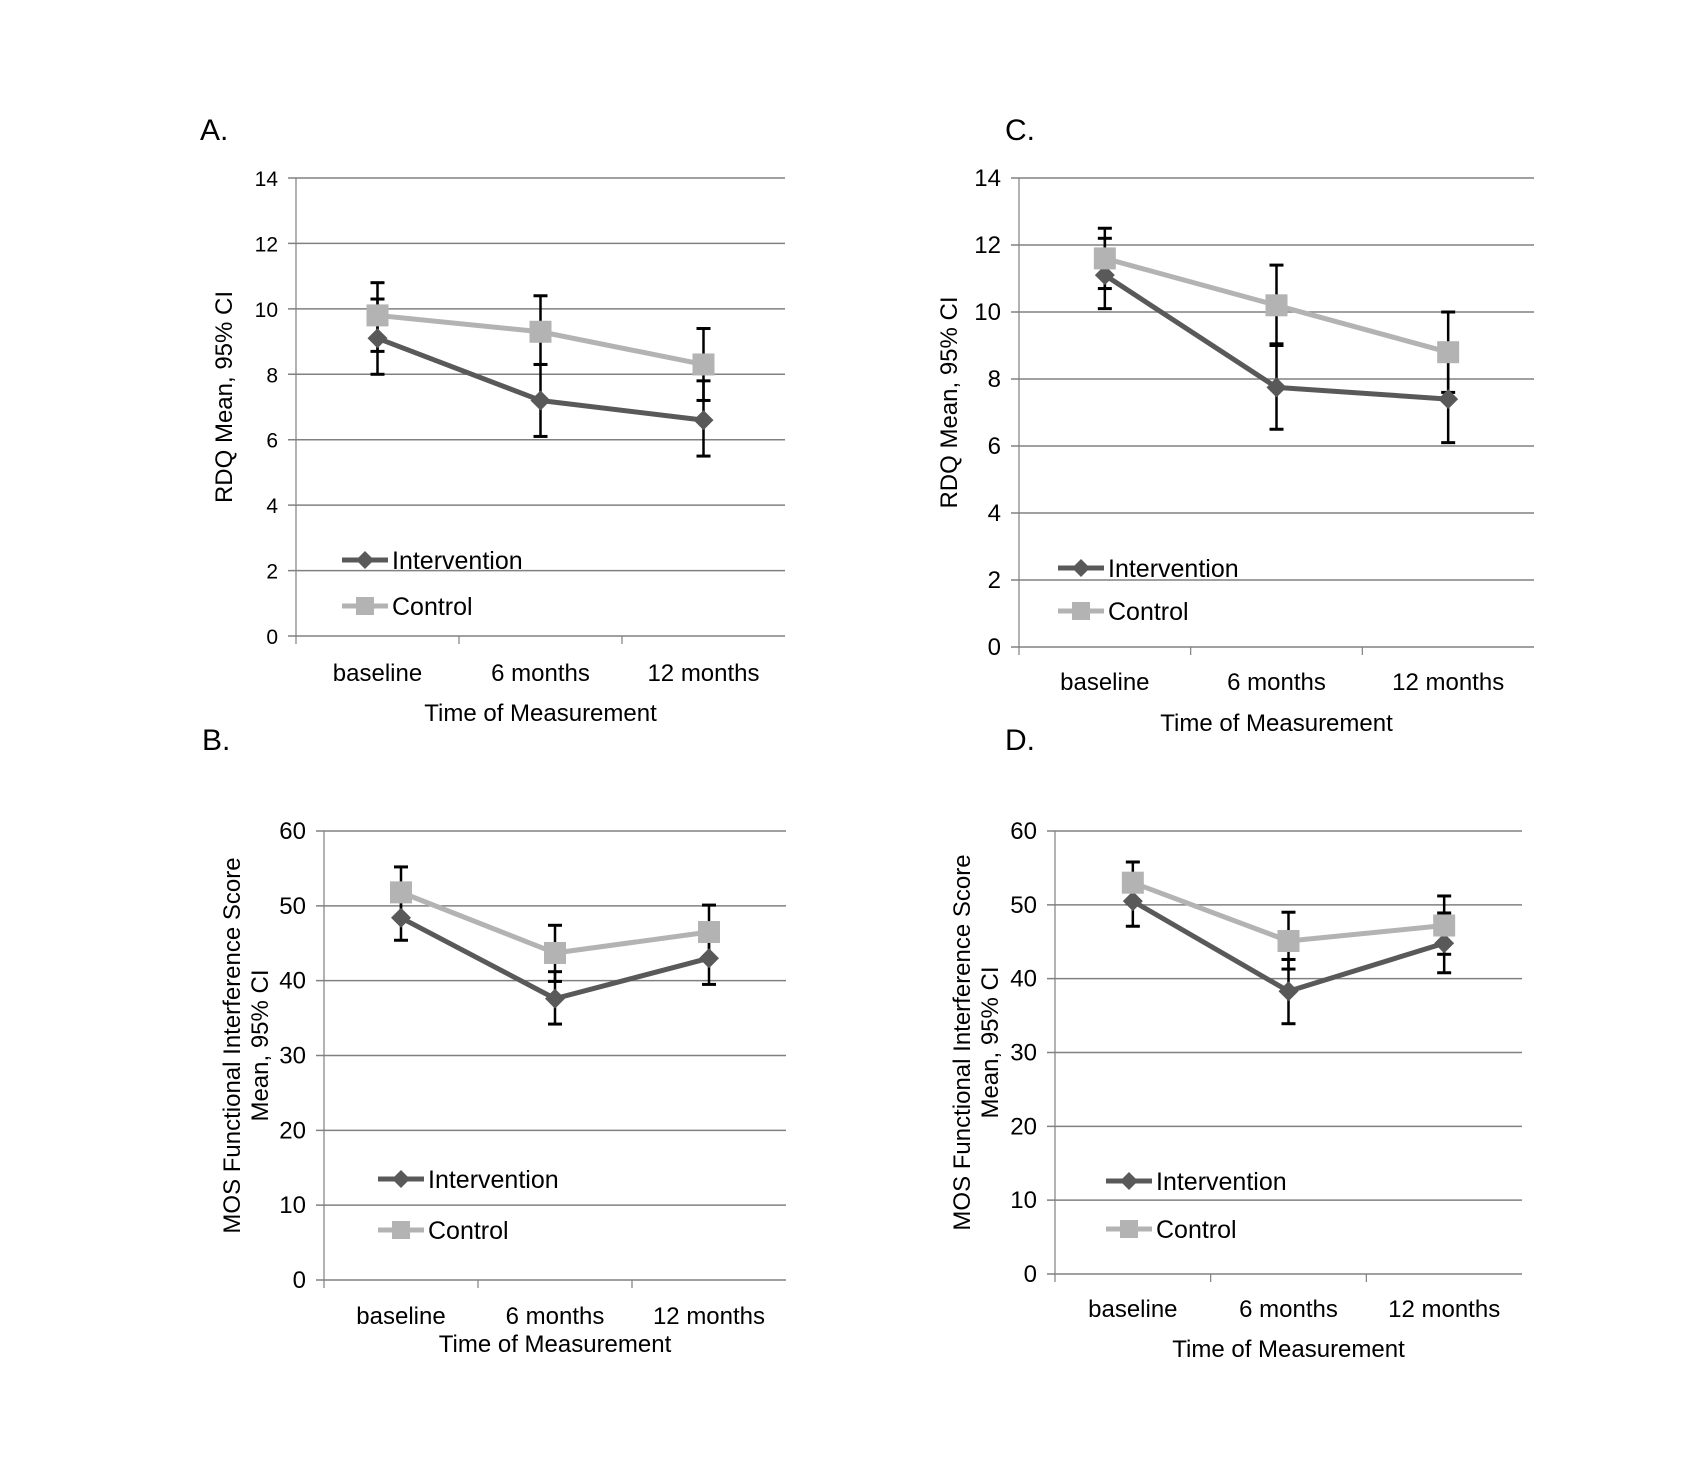 The image size is (1700, 1474). Describe the element at coordinates (216, 740) in the screenshot. I see `panel-label: B.` at that location.